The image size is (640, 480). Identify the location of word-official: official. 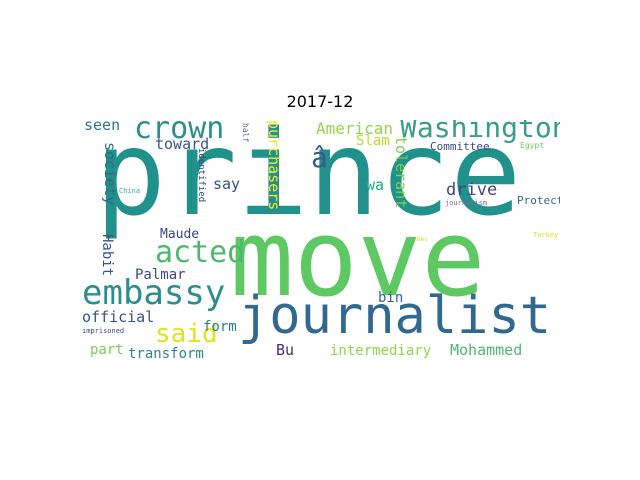
(118, 317).